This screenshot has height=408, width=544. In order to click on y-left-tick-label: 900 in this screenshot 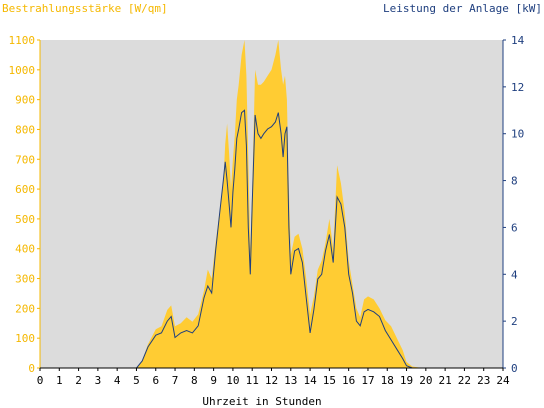, I will do `click(25, 100)`.